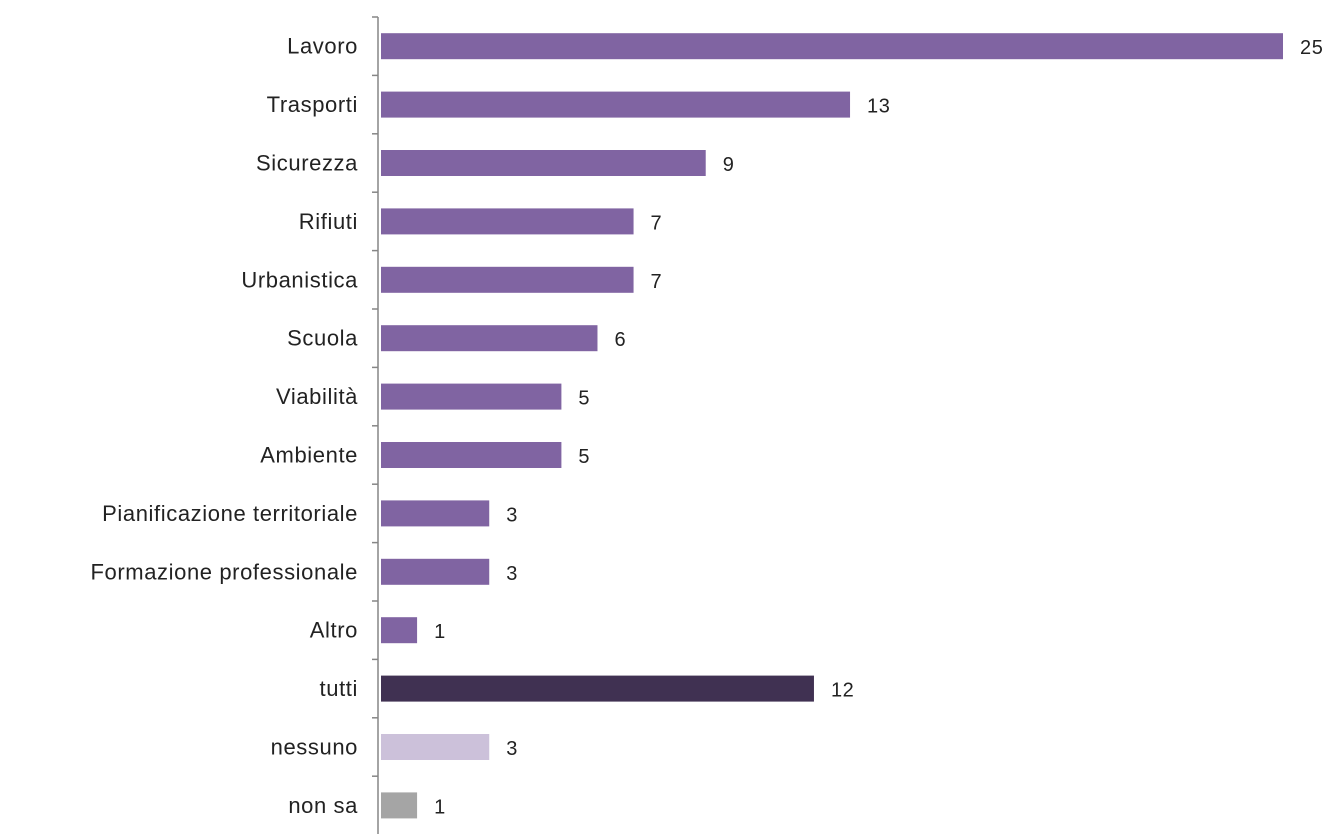 The height and width of the screenshot is (834, 1333). I want to click on category-label: nessuno, so click(314, 747).